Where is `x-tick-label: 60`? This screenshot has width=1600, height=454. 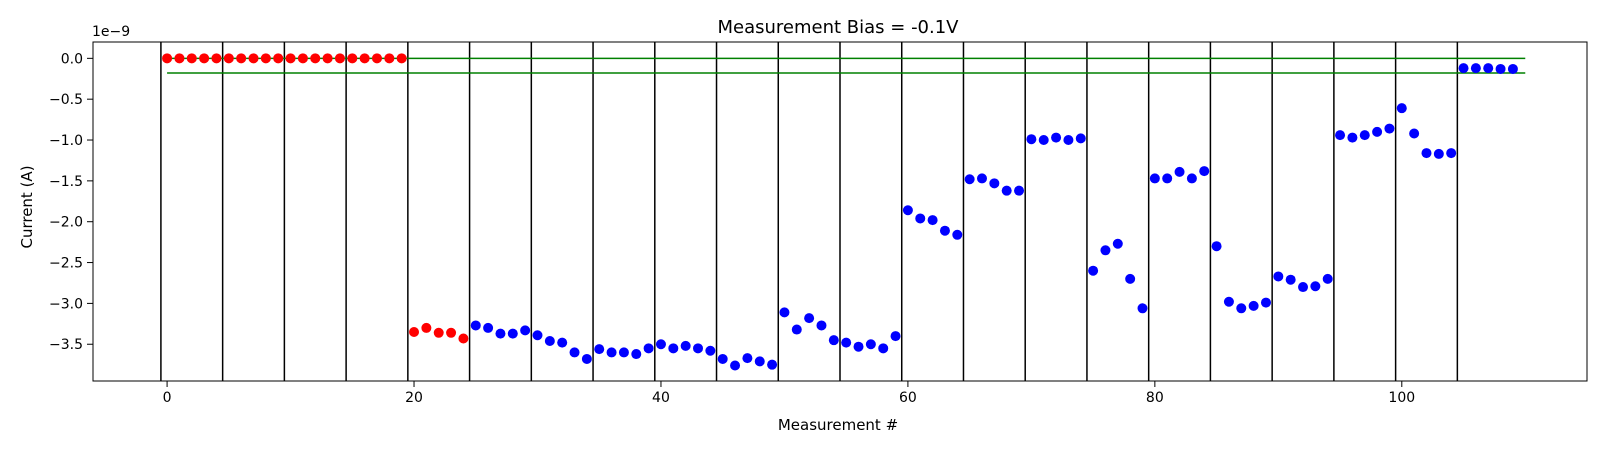 x-tick-label: 60 is located at coordinates (908, 398).